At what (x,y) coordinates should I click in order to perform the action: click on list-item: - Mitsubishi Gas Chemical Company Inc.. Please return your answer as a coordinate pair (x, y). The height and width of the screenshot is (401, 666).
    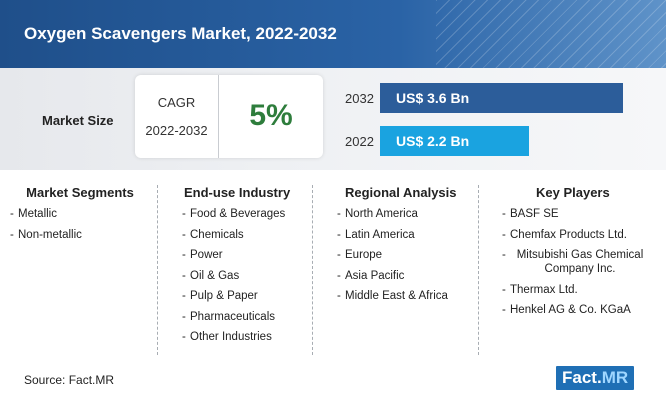
    Looking at the image, I should click on (573, 262).